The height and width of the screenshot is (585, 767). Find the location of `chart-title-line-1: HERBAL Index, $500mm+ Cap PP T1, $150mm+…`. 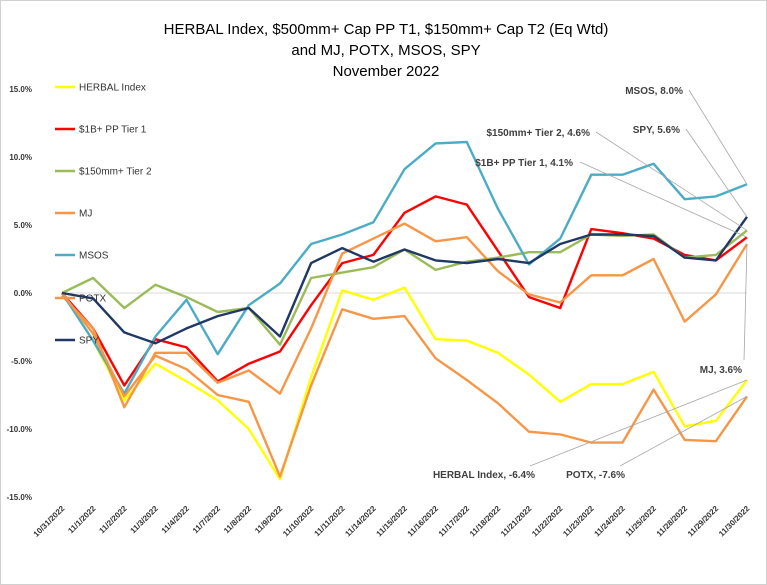

chart-title-line-1: HERBAL Index, $500mm+ Cap PP T1, $150mm+… is located at coordinates (386, 29).